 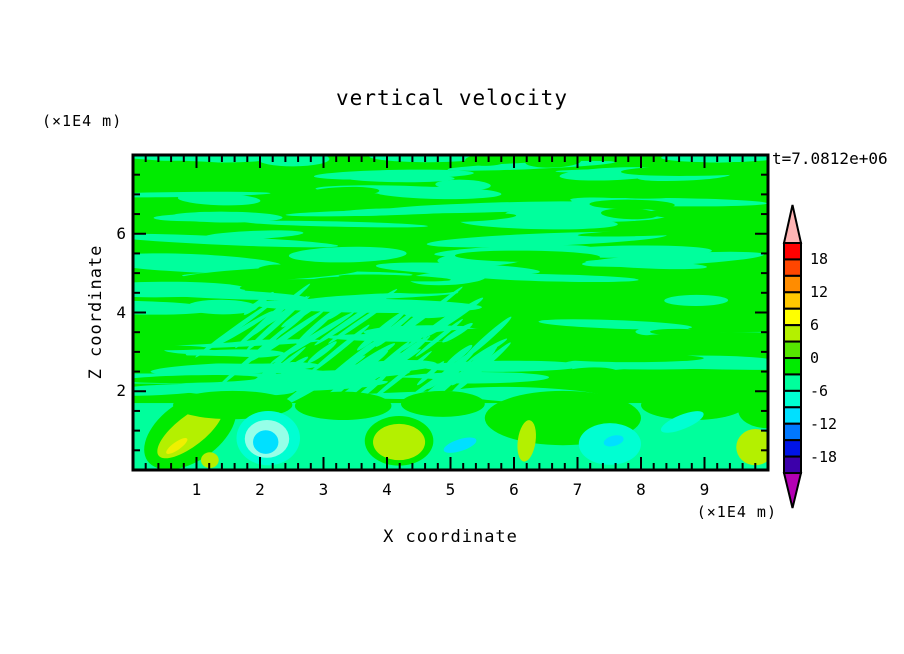 What do you see at coordinates (577, 489) in the screenshot?
I see `x-tick-label: 7` at bounding box center [577, 489].